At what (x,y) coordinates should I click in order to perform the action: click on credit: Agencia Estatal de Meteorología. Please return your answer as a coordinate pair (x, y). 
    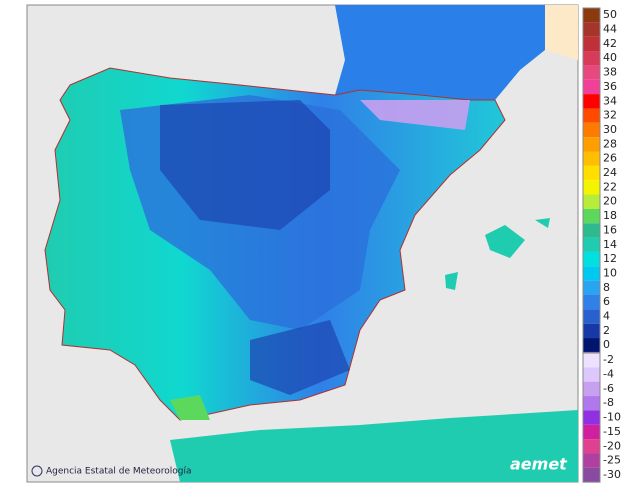
    Looking at the image, I should click on (119, 472).